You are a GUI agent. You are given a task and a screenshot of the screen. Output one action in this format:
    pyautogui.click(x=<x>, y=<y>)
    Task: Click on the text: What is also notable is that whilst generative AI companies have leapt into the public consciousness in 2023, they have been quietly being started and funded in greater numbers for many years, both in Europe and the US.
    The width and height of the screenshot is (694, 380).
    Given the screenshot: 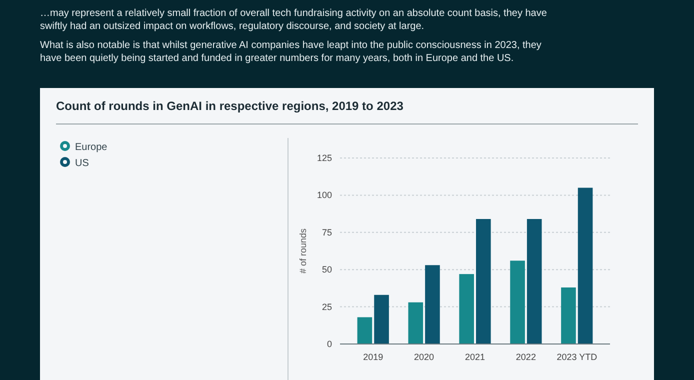 What is the action you would take?
    pyautogui.click(x=291, y=52)
    